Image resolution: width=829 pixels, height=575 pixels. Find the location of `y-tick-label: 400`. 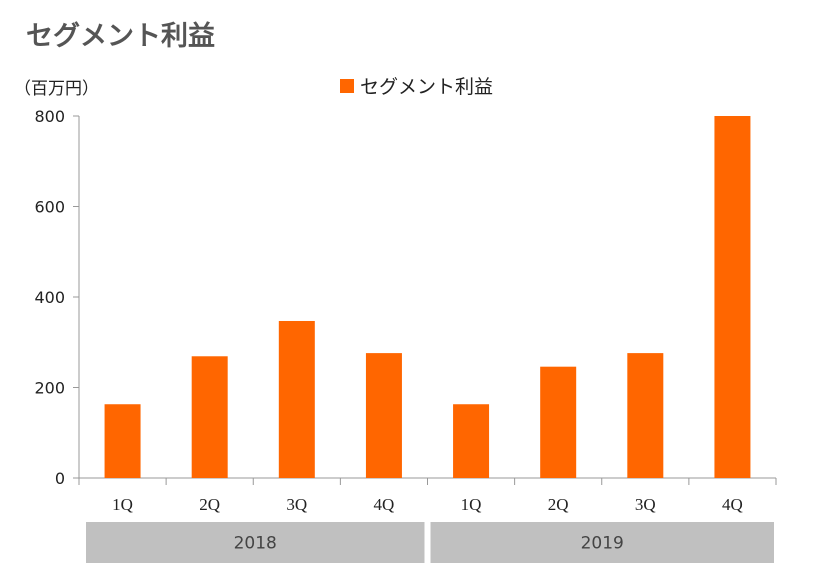

y-tick-label: 400 is located at coordinates (49, 297).